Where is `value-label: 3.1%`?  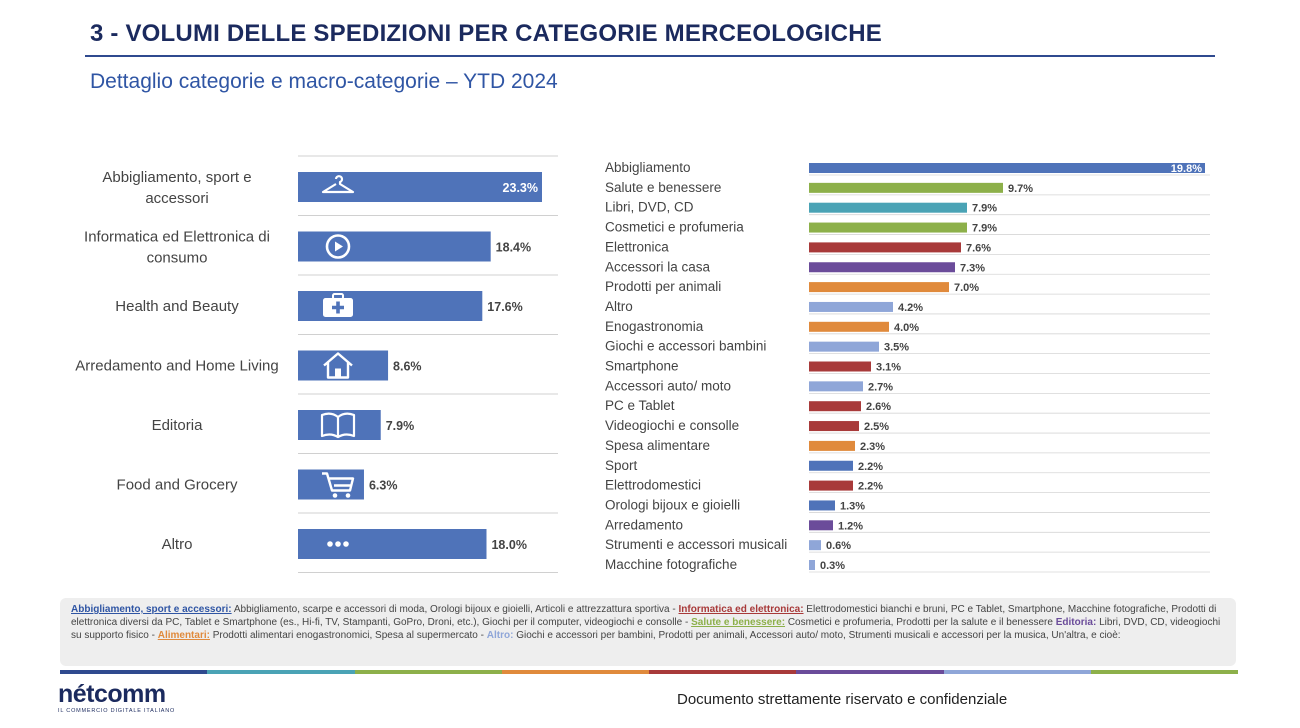
value-label: 3.1% is located at coordinates (888, 368).